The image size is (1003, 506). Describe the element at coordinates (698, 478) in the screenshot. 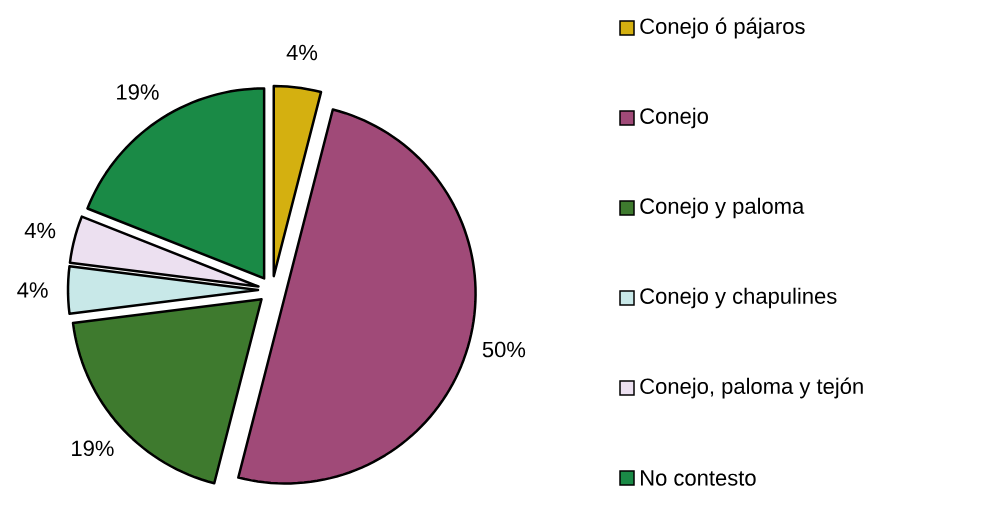

I see `legend-label: No contesto` at that location.